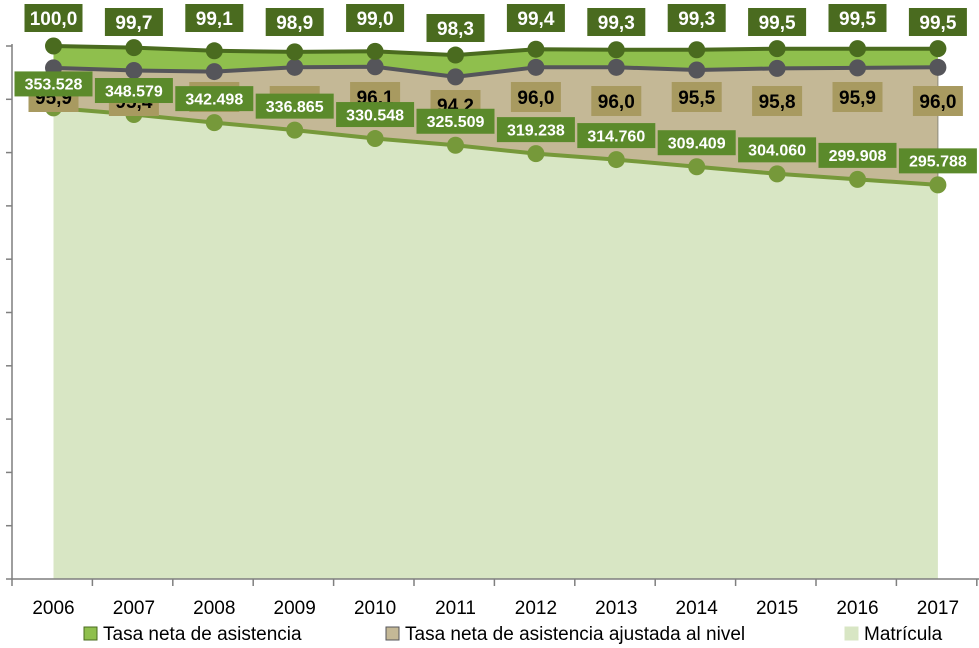 This screenshot has width=979, height=648. I want to click on data-label-matricula: 336.865, so click(294, 106).